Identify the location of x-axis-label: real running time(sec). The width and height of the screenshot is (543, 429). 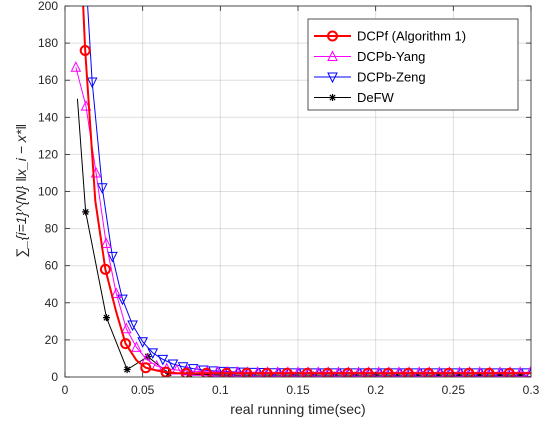
(297, 409).